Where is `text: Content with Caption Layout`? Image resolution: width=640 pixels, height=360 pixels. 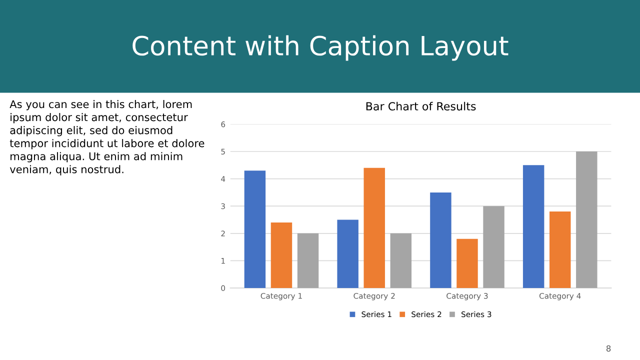 text: Content with Caption Layout is located at coordinates (320, 48).